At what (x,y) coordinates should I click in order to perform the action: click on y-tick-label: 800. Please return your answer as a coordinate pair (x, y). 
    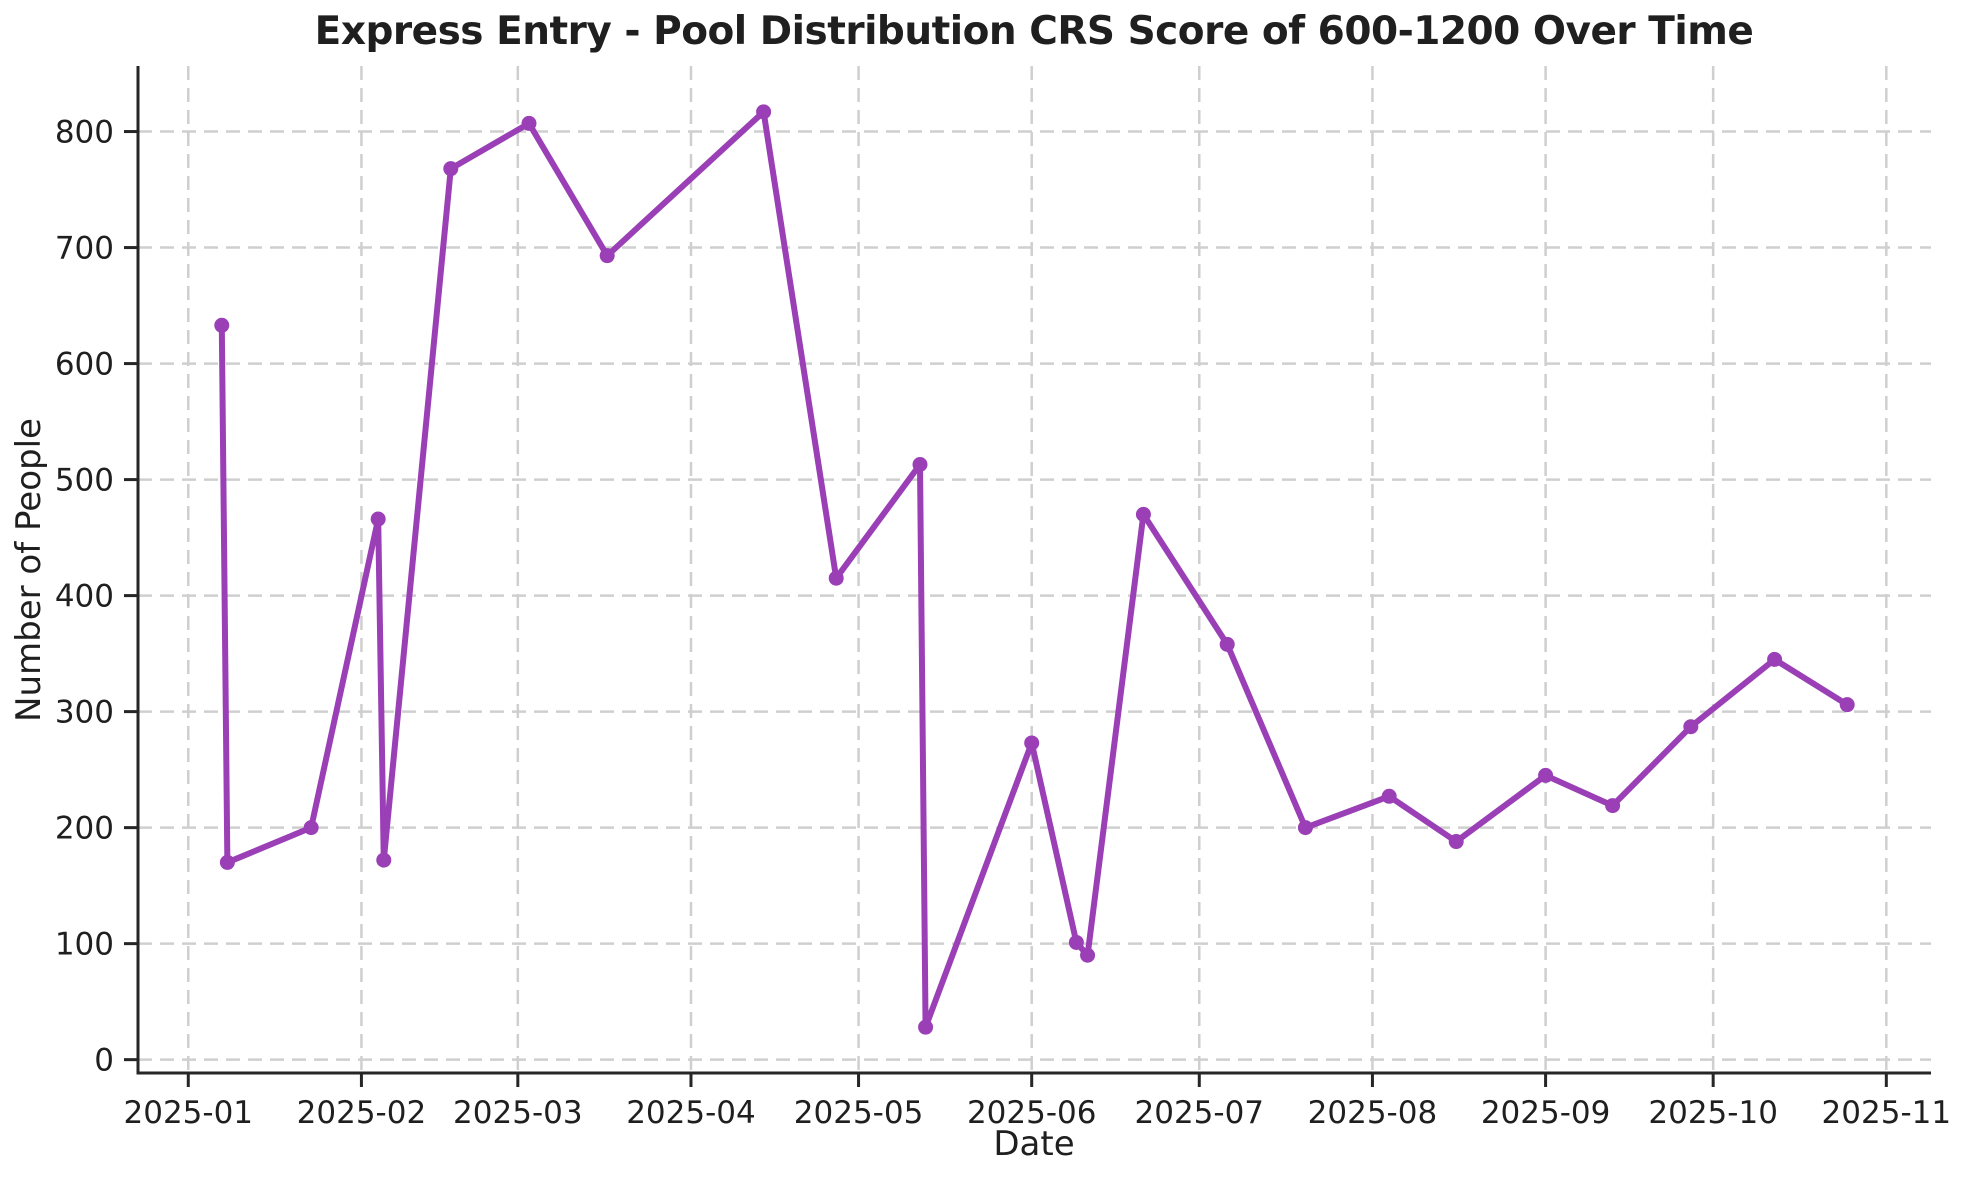
    Looking at the image, I should click on (84, 133).